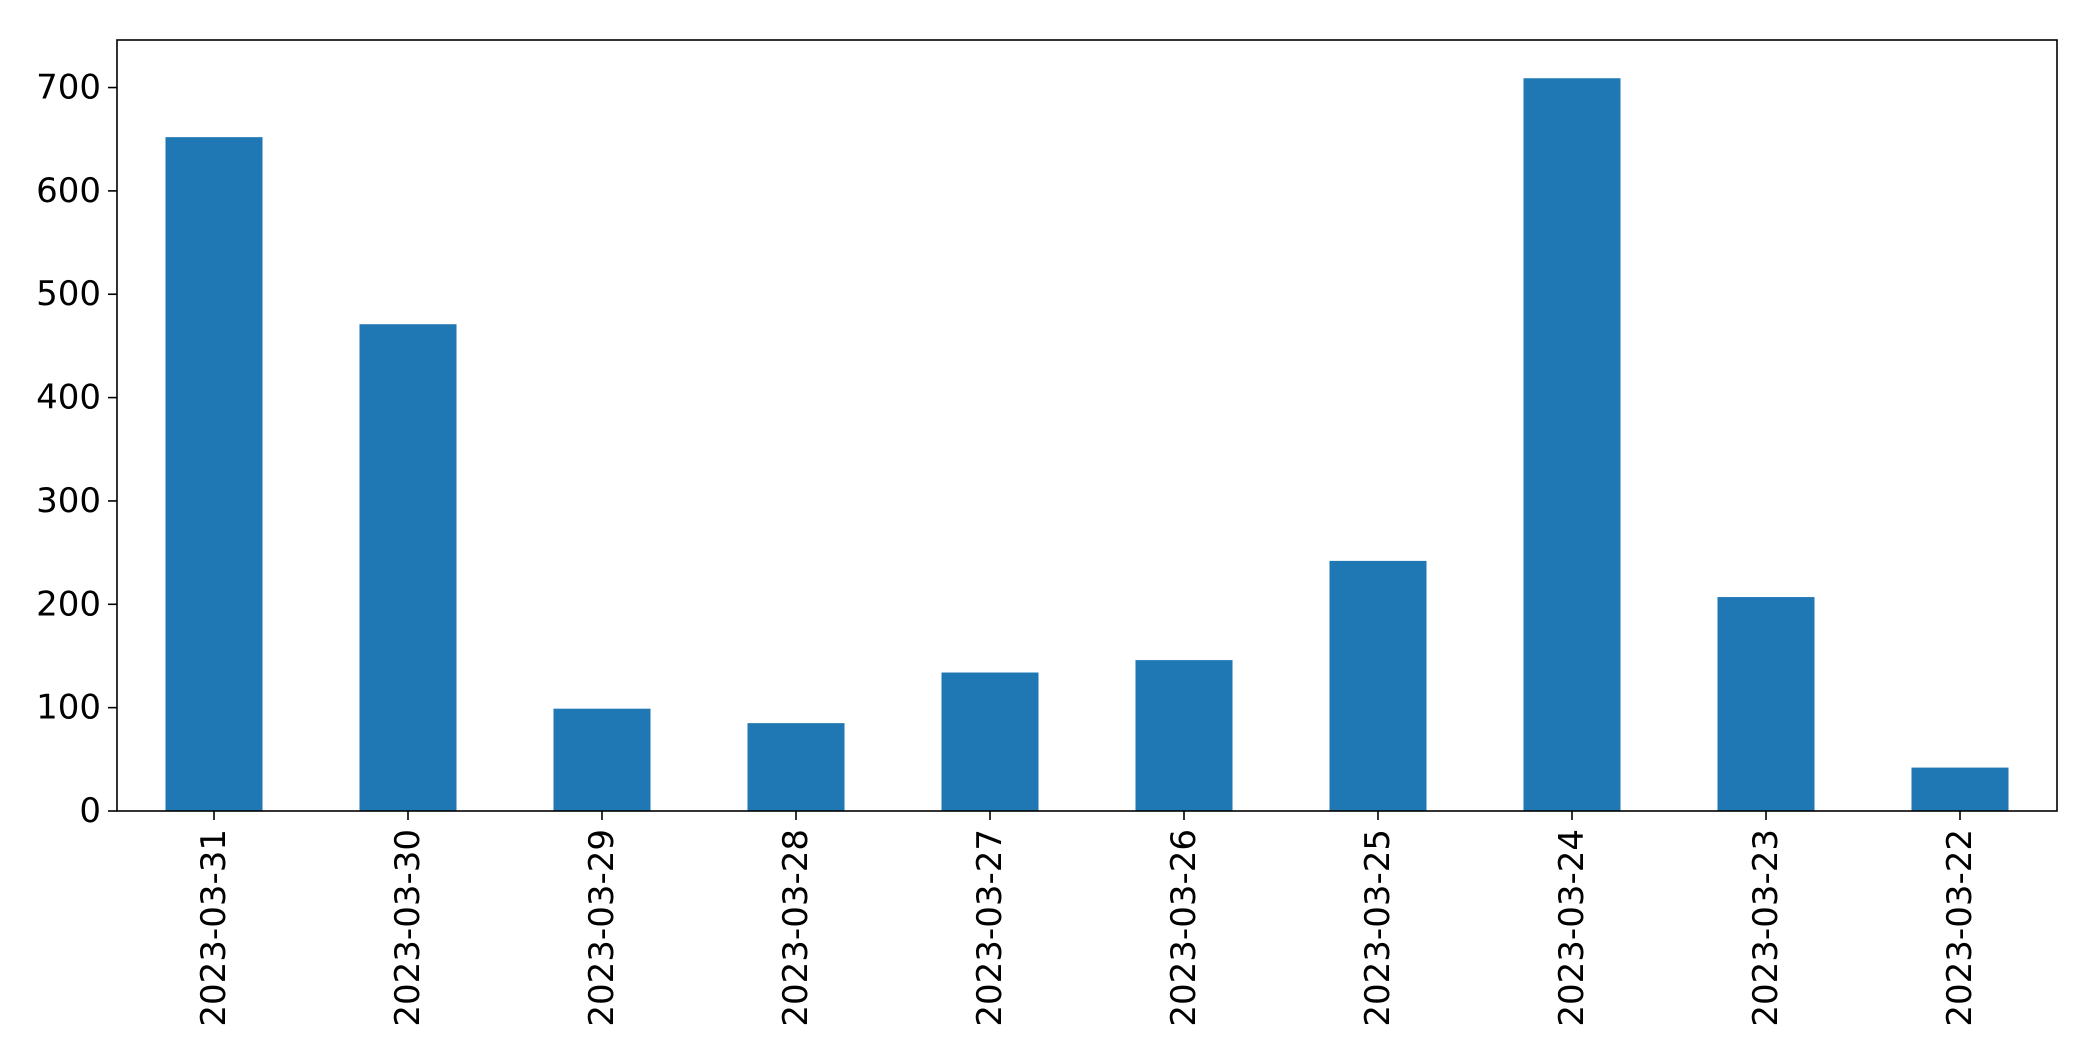  I want to click on x-tick-label: 2023-03-25, so click(1378, 928).